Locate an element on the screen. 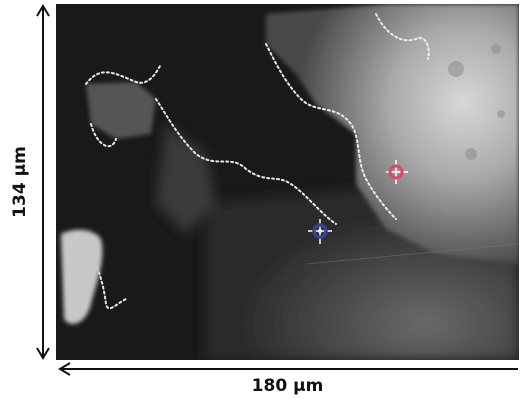 The width and height of the screenshot is (523, 400). red-marker is located at coordinates (397, 172).